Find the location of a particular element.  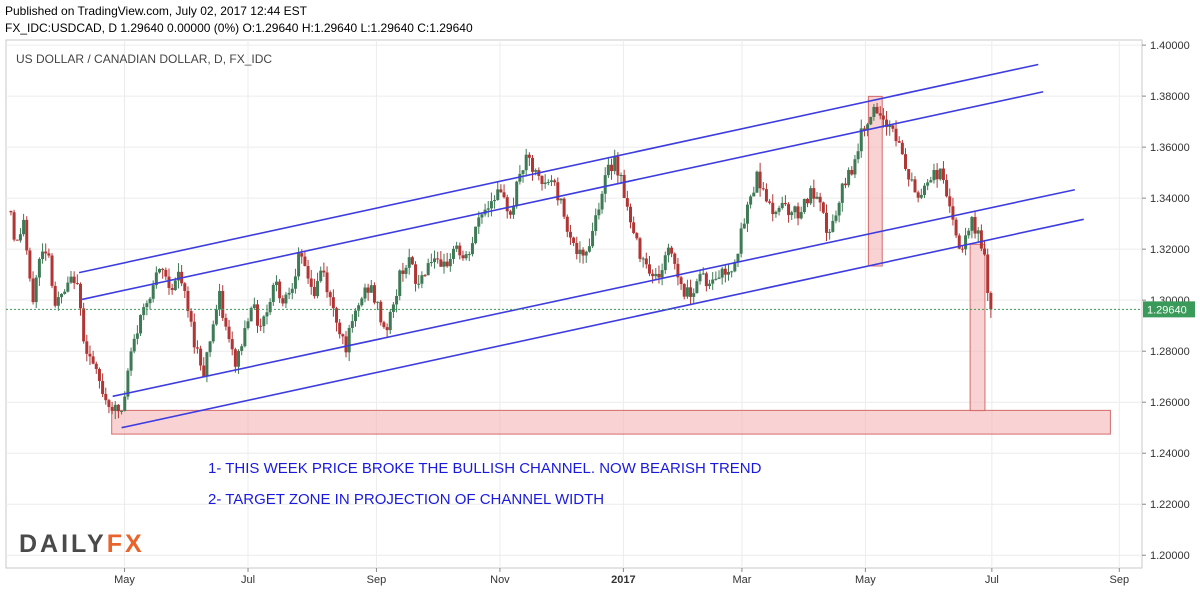

x-tick-label: Jul is located at coordinates (248, 580).